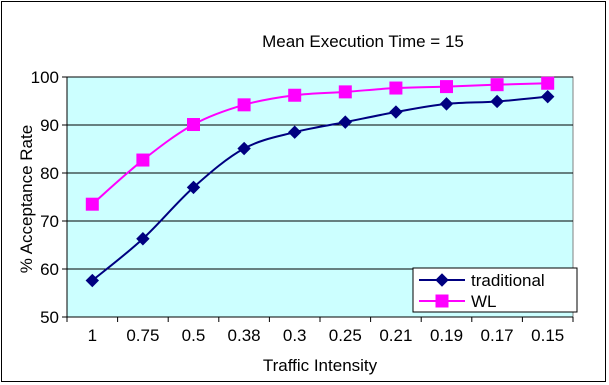 This screenshot has height=385, width=609. Describe the element at coordinates (45, 77) in the screenshot. I see `y-tick-label-100: 100` at that location.